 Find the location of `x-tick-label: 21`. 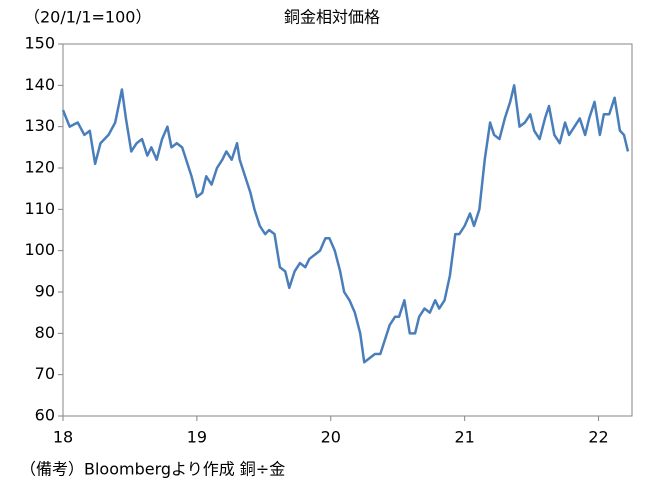

x-tick-label: 21 is located at coordinates (464, 437).